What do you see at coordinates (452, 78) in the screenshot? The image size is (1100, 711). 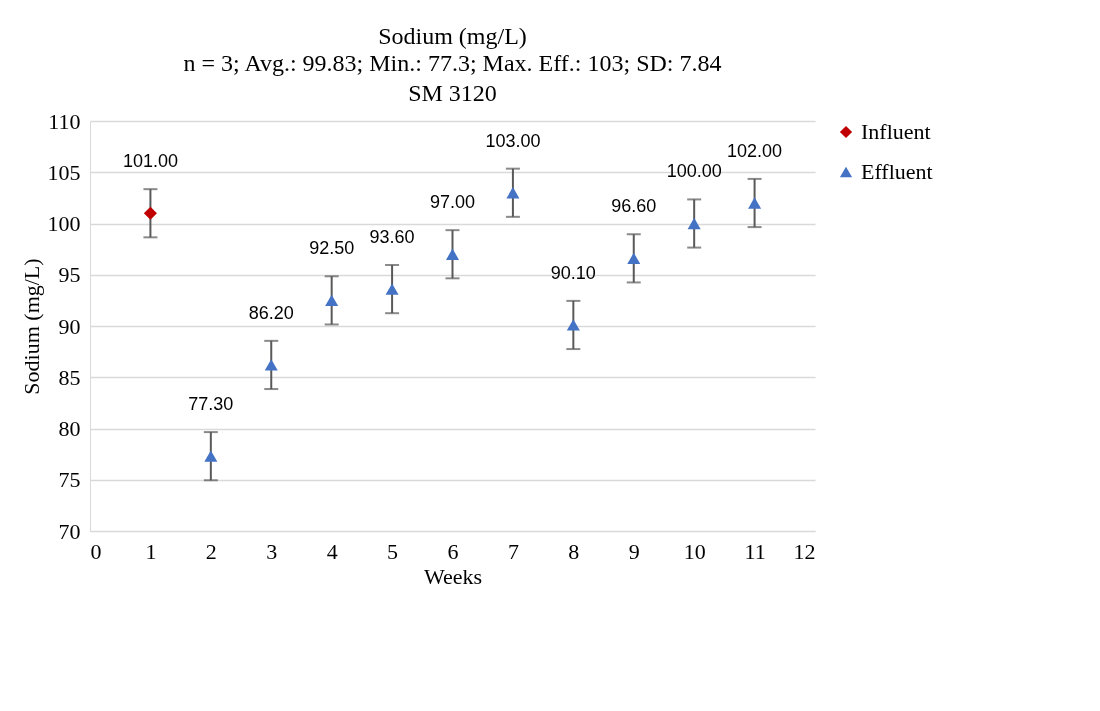 I see `chart-subtitle: n = 3; Avg.: 99.83; Min.: 77.3; Max. Eff.: 103; SD: 7.84 SM 3120` at bounding box center [452, 78].